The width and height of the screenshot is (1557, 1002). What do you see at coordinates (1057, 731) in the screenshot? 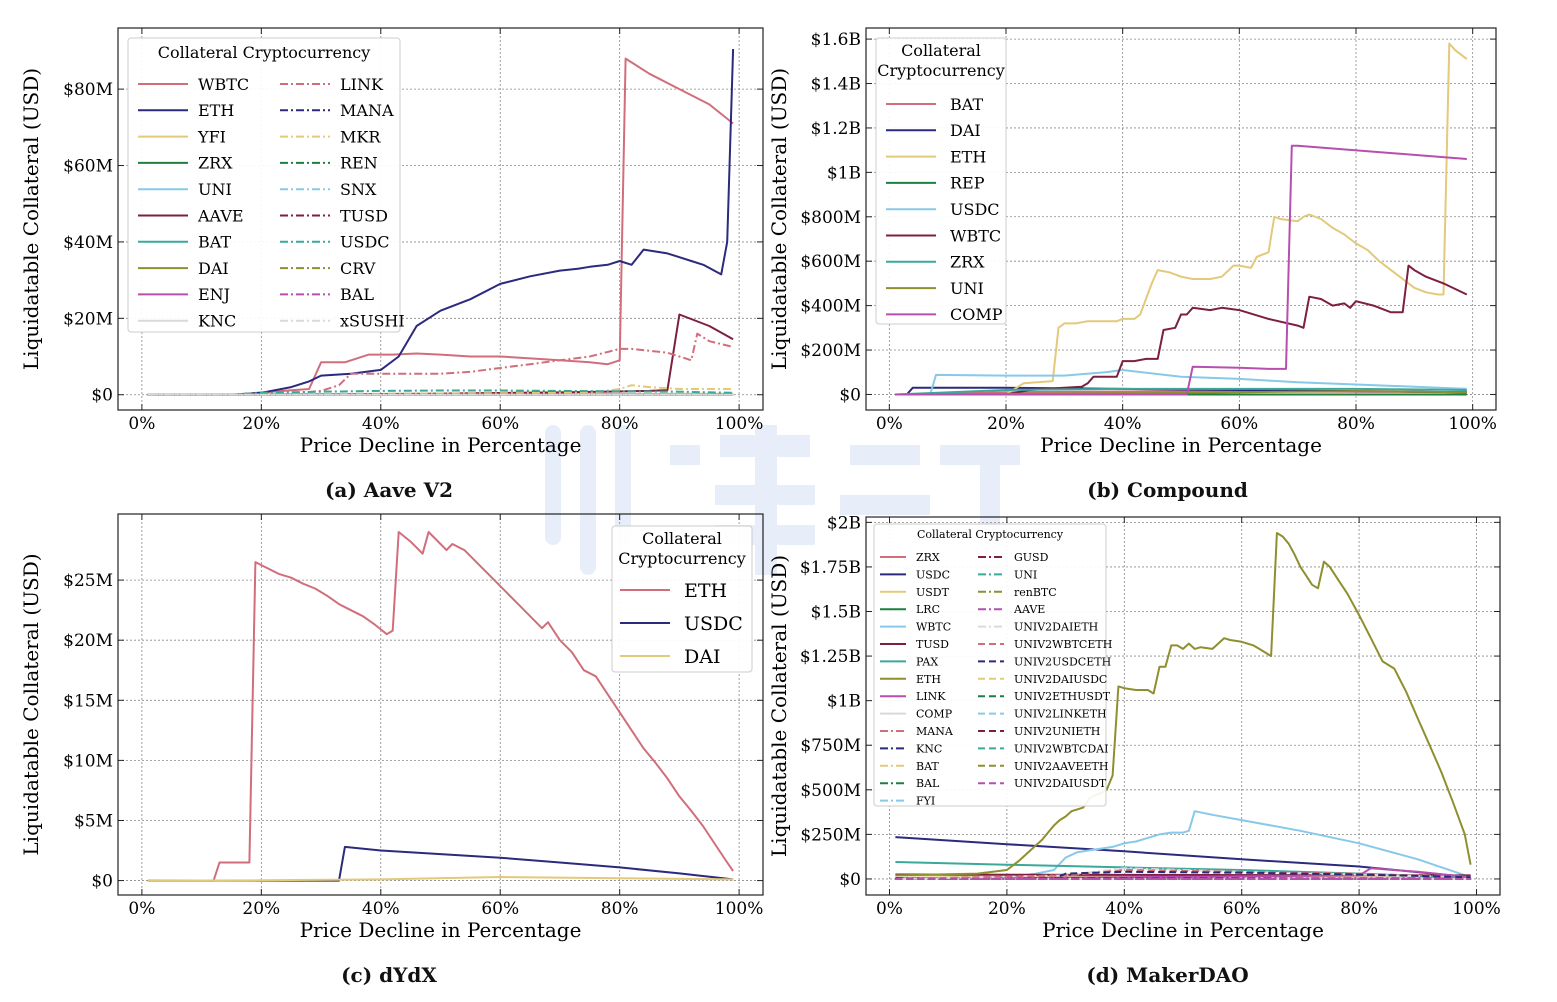
I see `legend-label: UNIV2UNIETH` at bounding box center [1057, 731].